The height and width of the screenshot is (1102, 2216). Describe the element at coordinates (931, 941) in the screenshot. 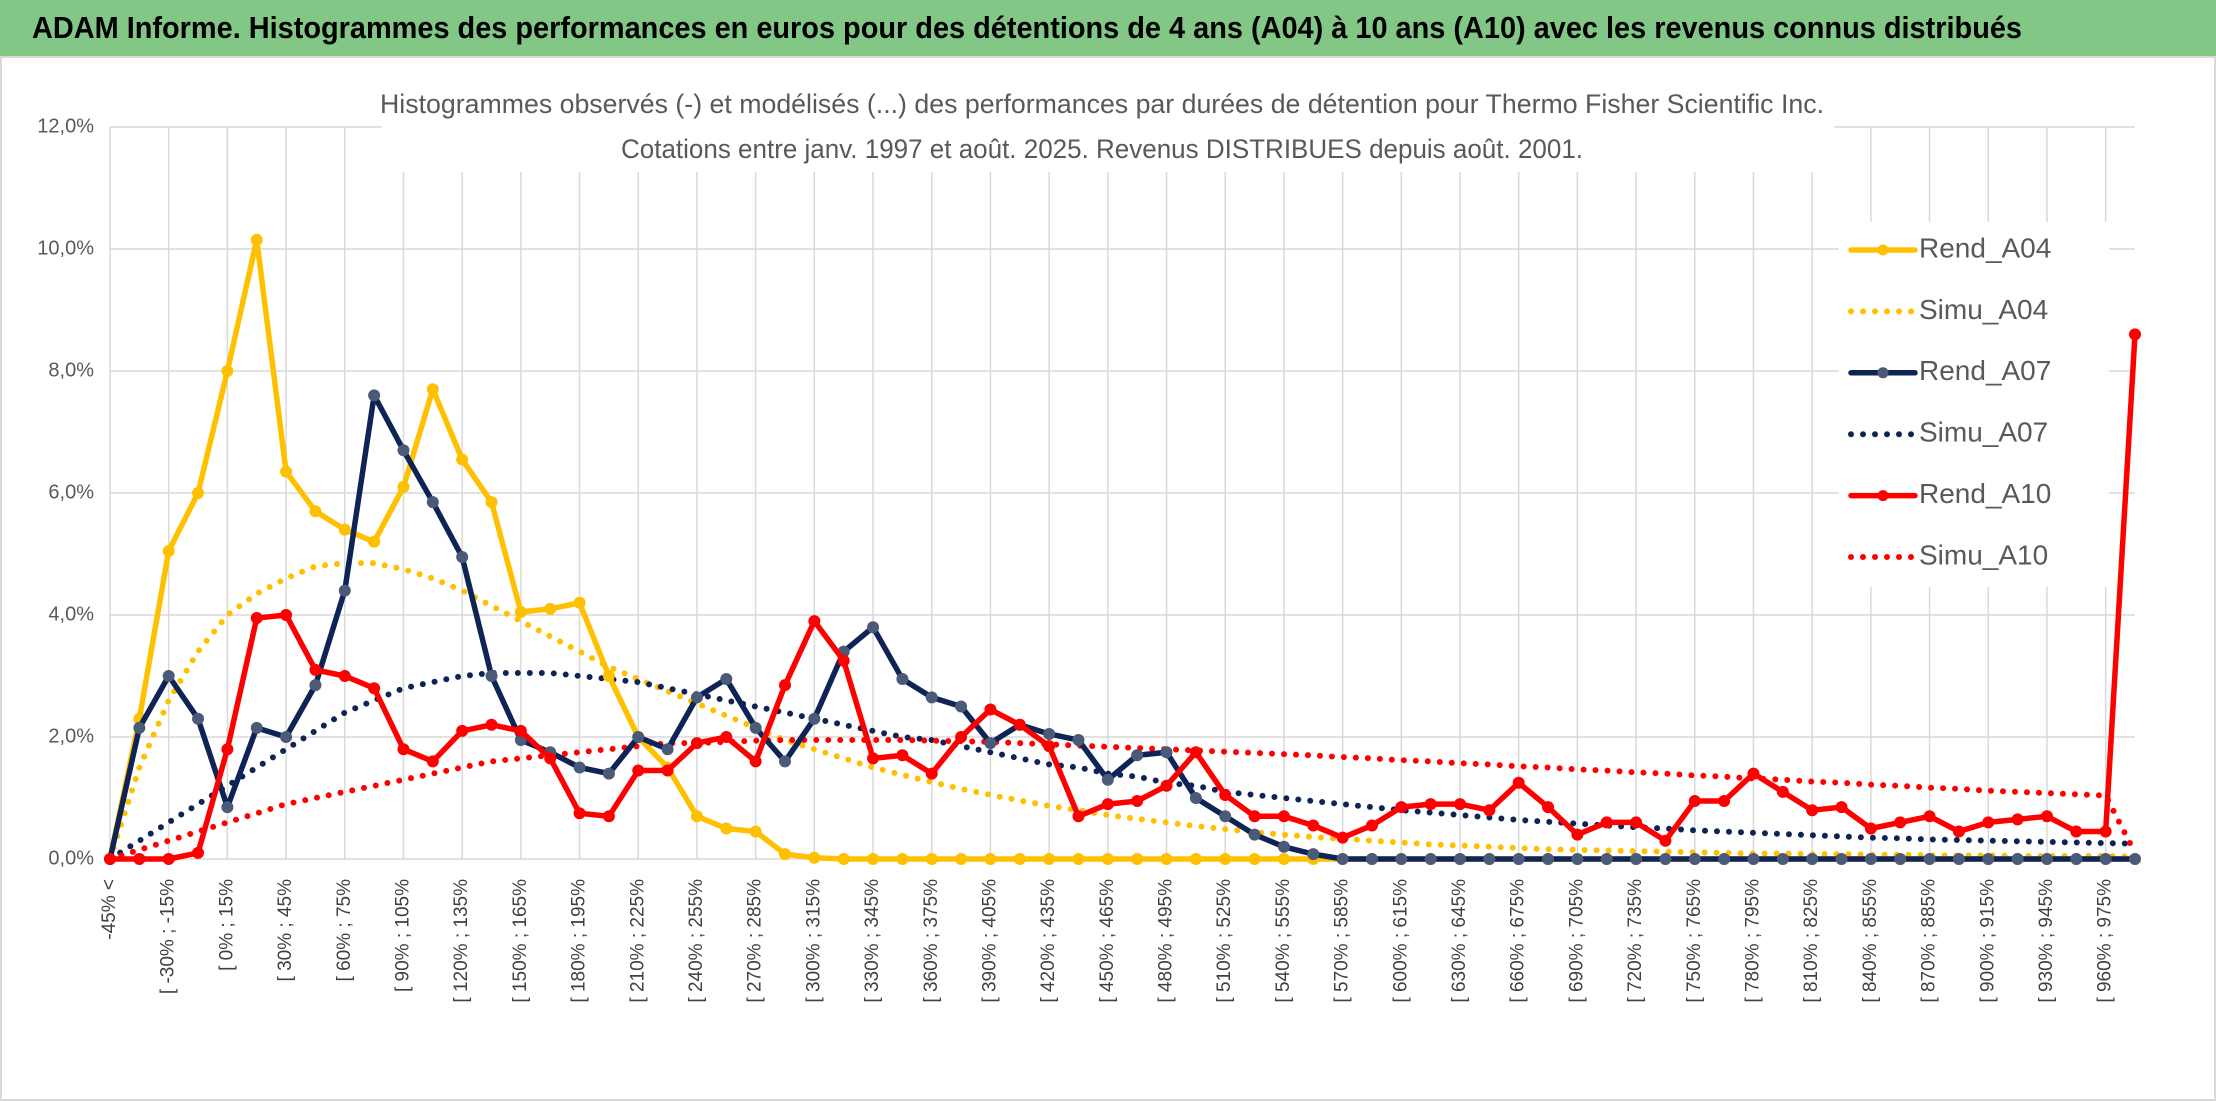

I see `x-tick-label: [ 360% ; 375%` at that location.